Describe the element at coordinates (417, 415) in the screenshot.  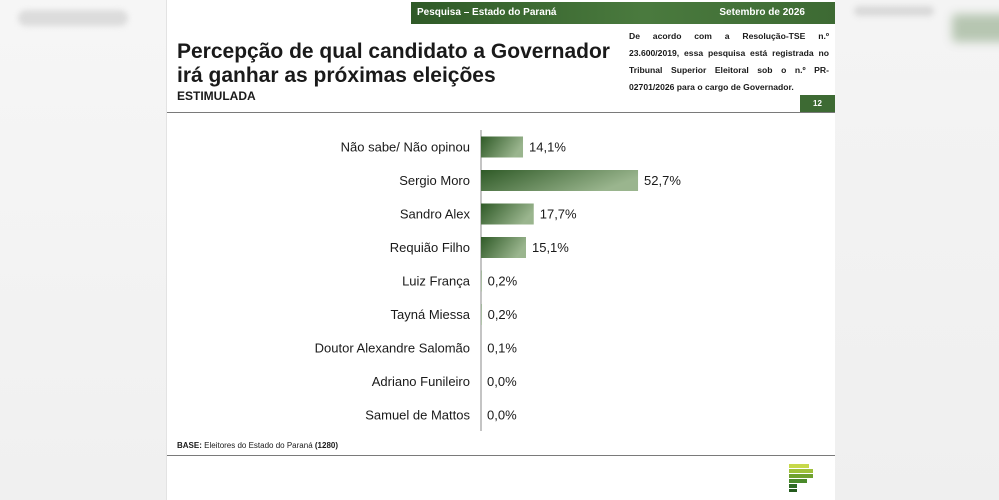
I see `category-label: Samuel de Mattos` at that location.